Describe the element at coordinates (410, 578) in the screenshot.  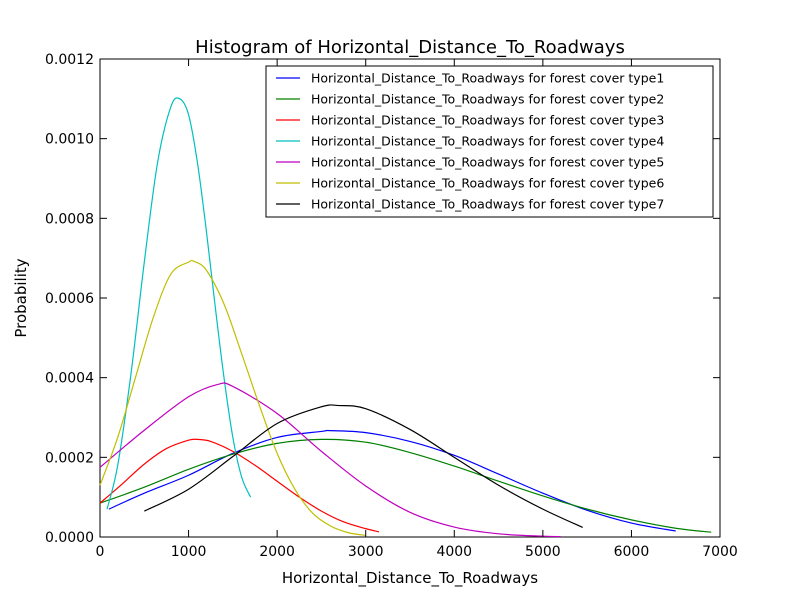
I see `x-axis-label: Horizontal_Distance_To_Roadways` at that location.